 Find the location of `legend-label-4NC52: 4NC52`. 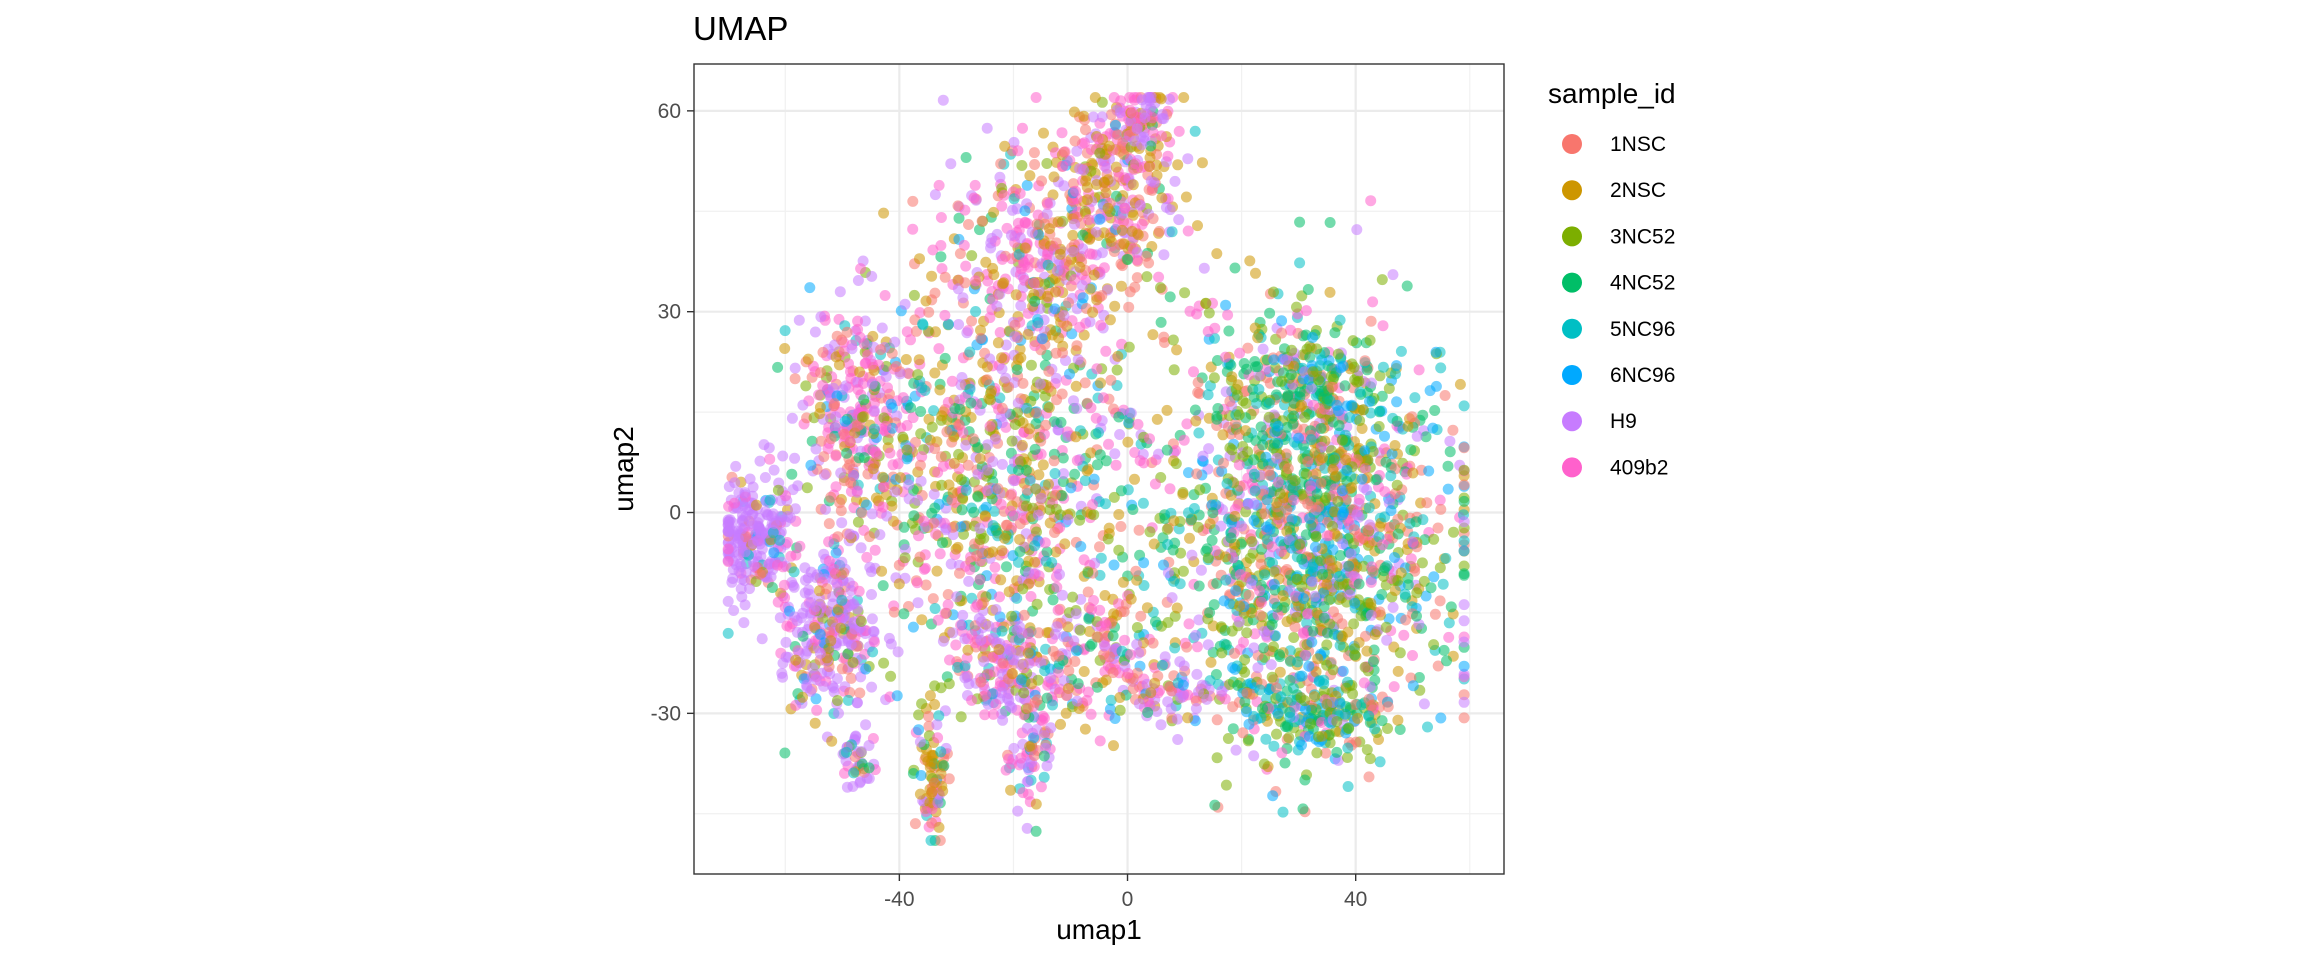

legend-label-4NC52: 4NC52 is located at coordinates (1642, 283).